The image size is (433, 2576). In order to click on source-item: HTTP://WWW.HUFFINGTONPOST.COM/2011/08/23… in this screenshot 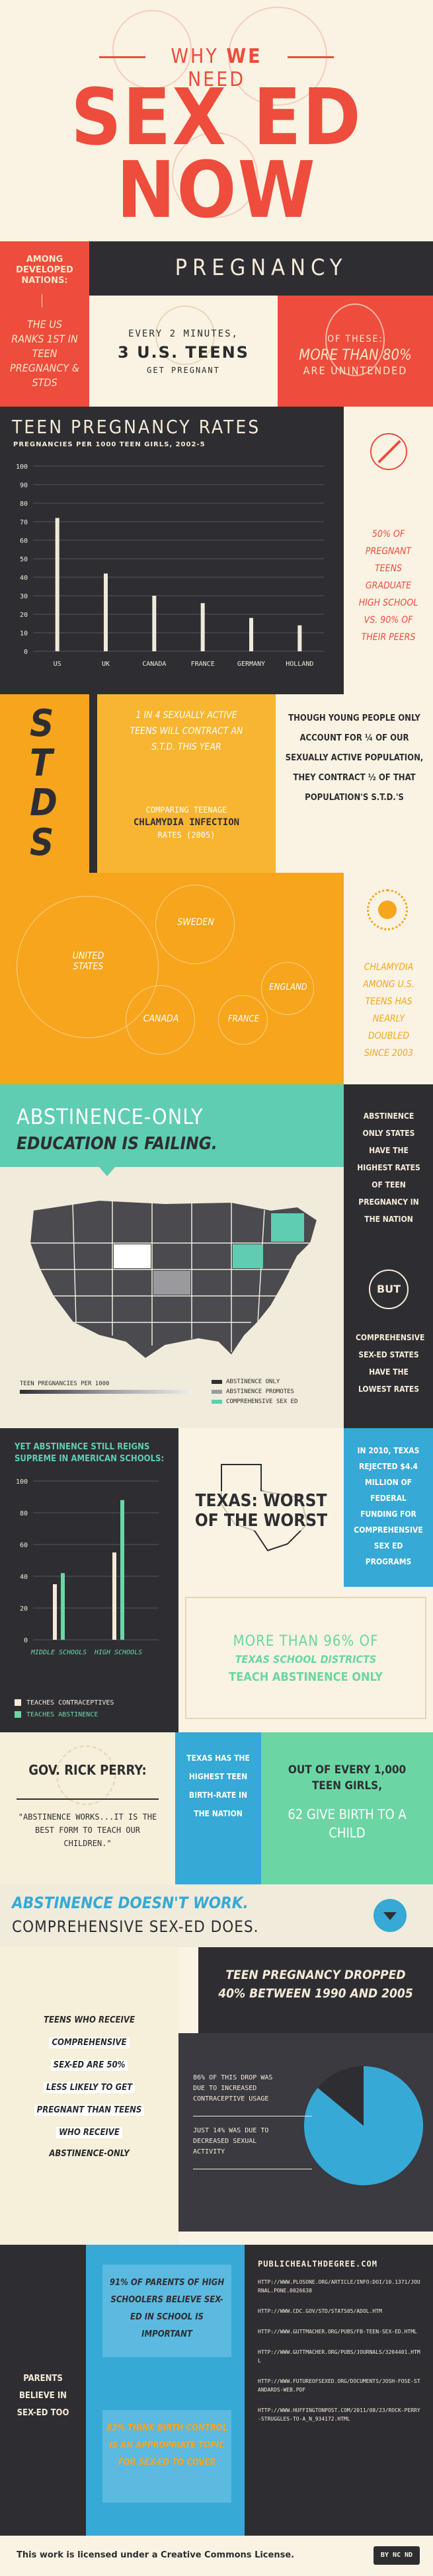, I will do `click(339, 2415)`.